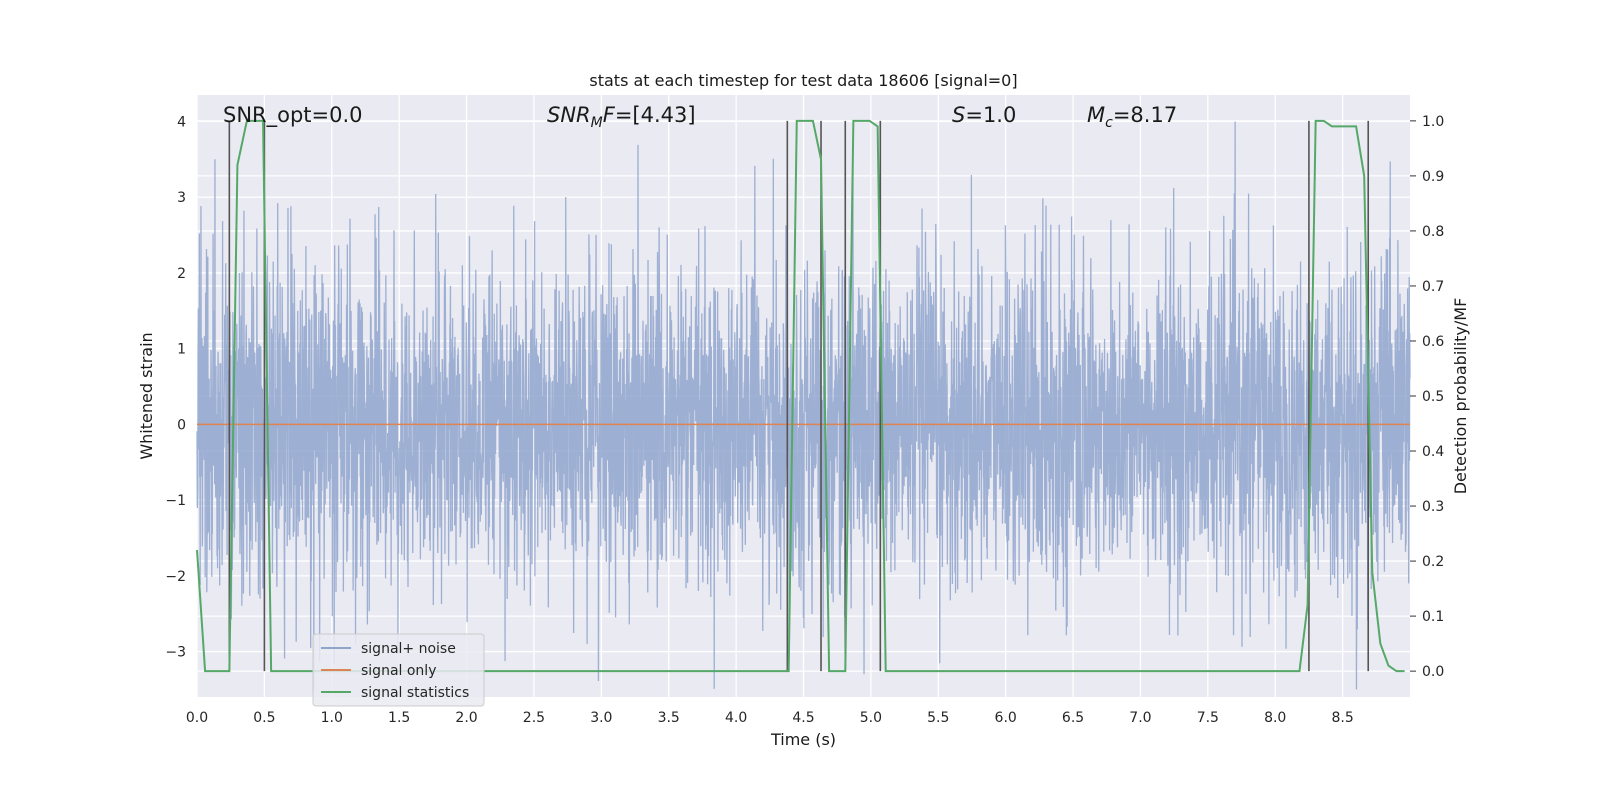 This screenshot has width=1600, height=800. I want to click on y-axis-left-ticks: −3 −2 −1 0 1 2 3 4, so click(175, 388).